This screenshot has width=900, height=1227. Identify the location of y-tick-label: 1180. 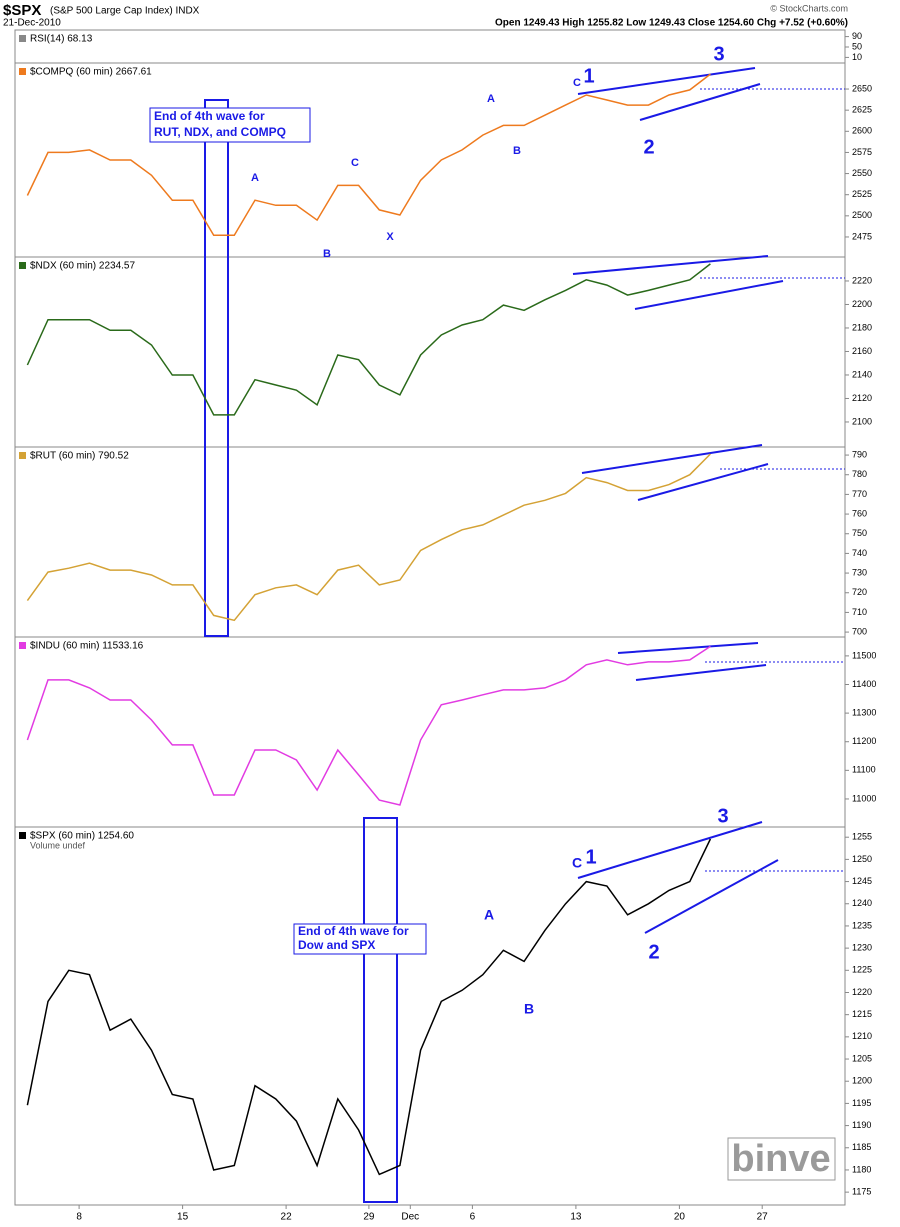
(861, 1169).